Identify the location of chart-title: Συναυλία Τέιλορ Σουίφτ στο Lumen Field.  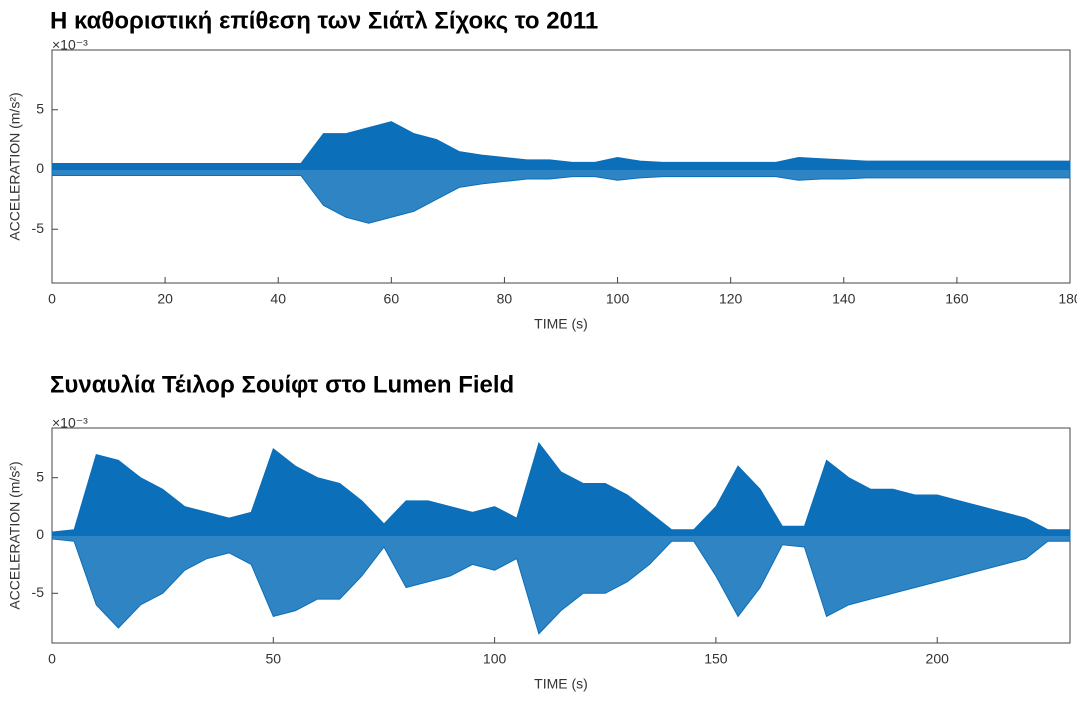
(282, 384).